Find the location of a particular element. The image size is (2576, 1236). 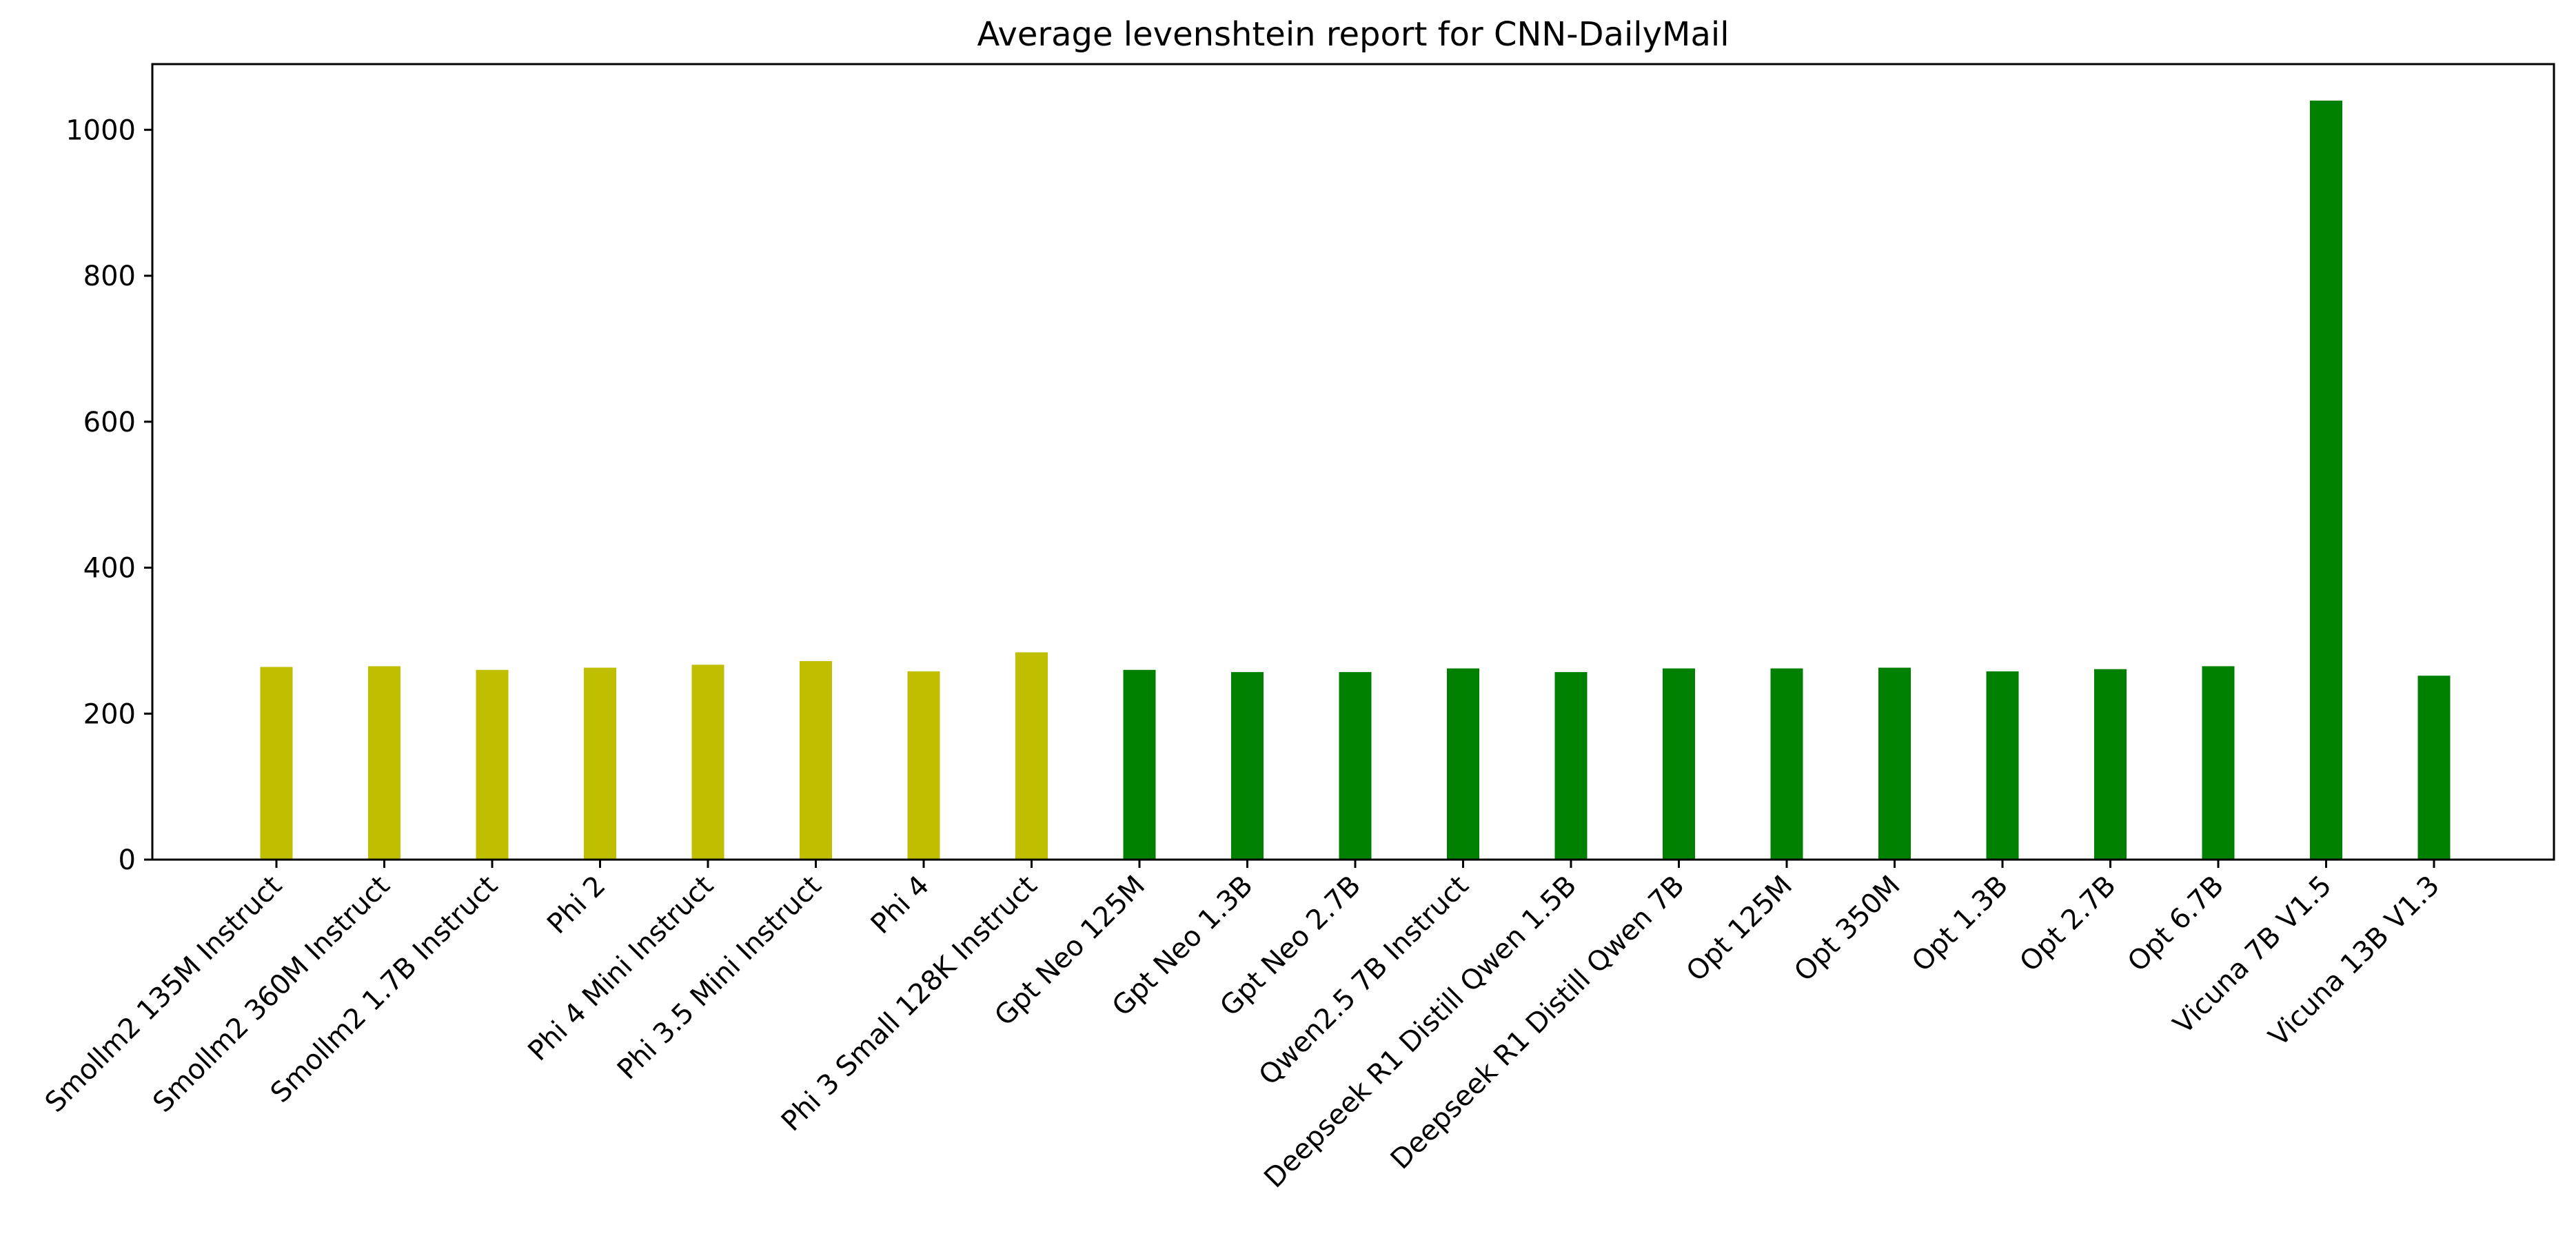

y-tick-label-0: 0 is located at coordinates (127, 860).